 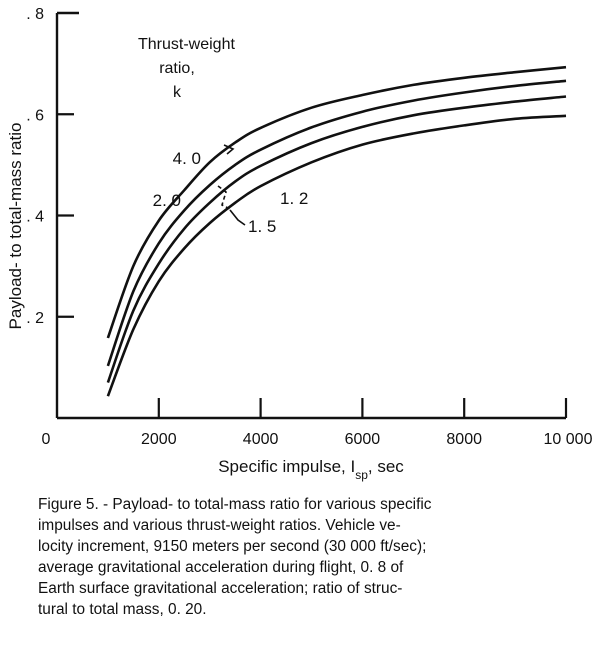 I want to click on legend-title-line: Thrust-weight, so click(x=186, y=44).